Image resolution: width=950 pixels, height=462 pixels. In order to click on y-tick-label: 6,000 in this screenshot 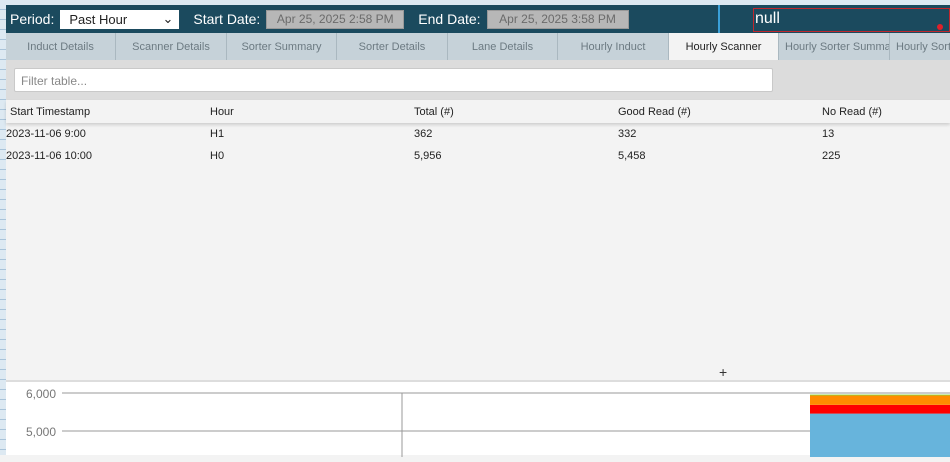, I will do `click(41, 394)`.